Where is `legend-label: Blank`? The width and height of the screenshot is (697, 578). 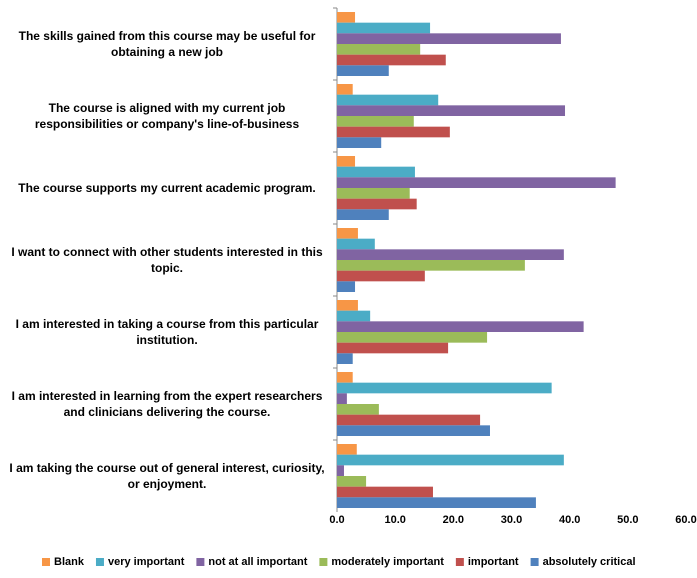 legend-label: Blank is located at coordinates (69, 562).